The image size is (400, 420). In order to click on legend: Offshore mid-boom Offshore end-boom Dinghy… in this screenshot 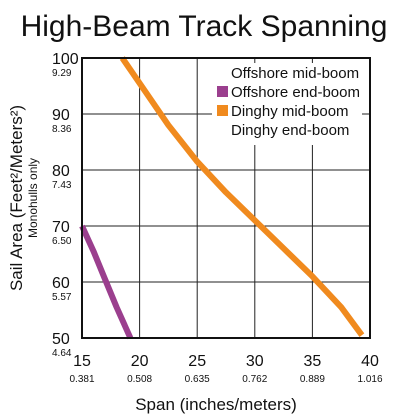, I will do `click(287, 104)`.